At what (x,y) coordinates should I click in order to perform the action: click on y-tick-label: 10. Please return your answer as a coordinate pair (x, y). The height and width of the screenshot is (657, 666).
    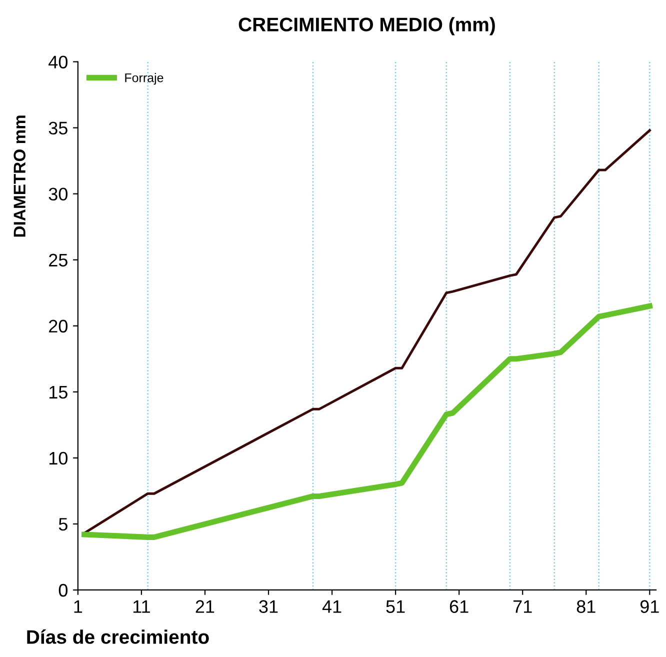
    Looking at the image, I should click on (58, 458).